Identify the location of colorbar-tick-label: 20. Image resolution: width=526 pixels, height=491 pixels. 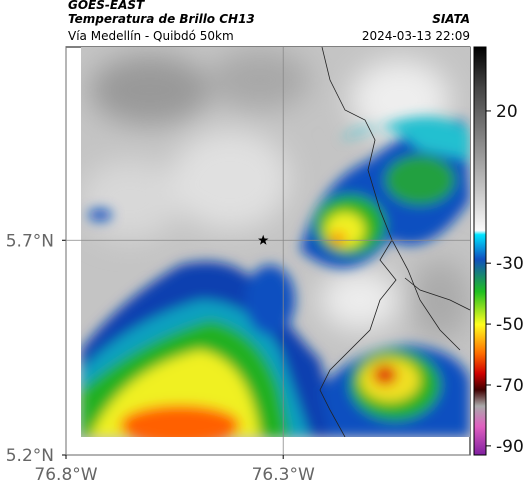
(507, 112).